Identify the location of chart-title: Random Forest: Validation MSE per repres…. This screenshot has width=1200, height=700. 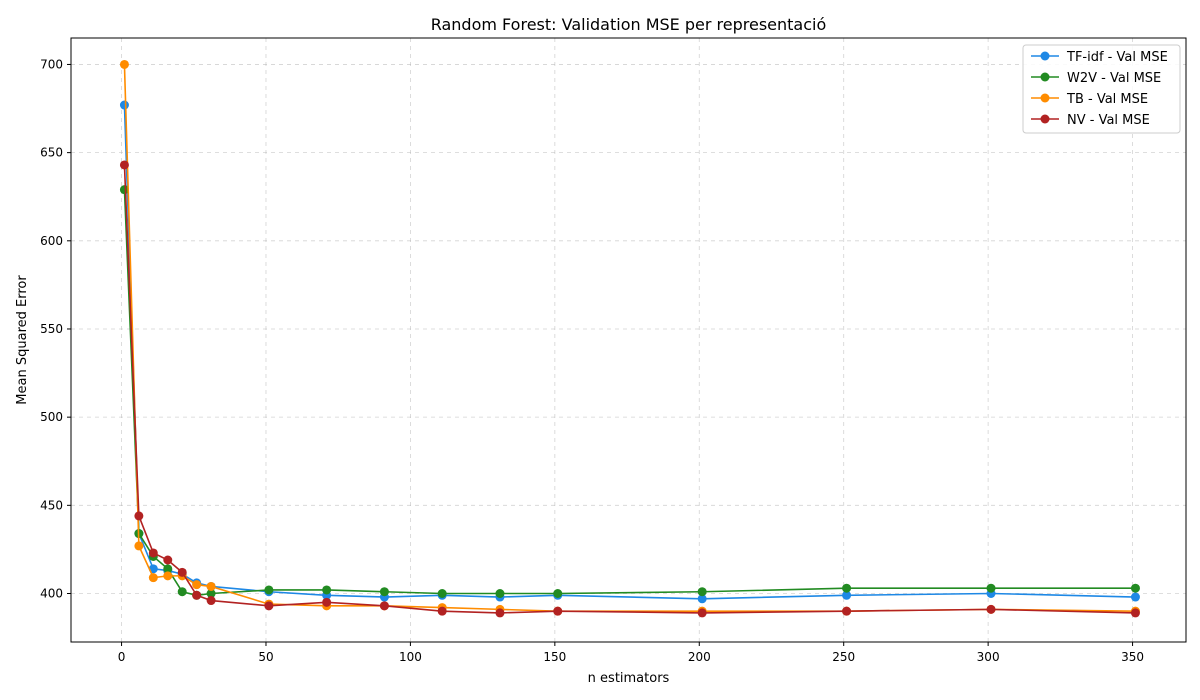
(629, 24).